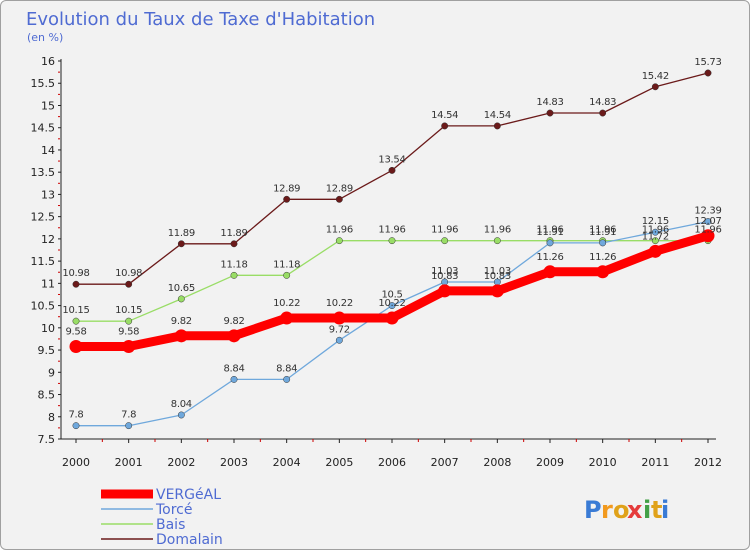 The image size is (750, 550). Describe the element at coordinates (189, 540) in the screenshot. I see `legend-label: Domalain` at that location.